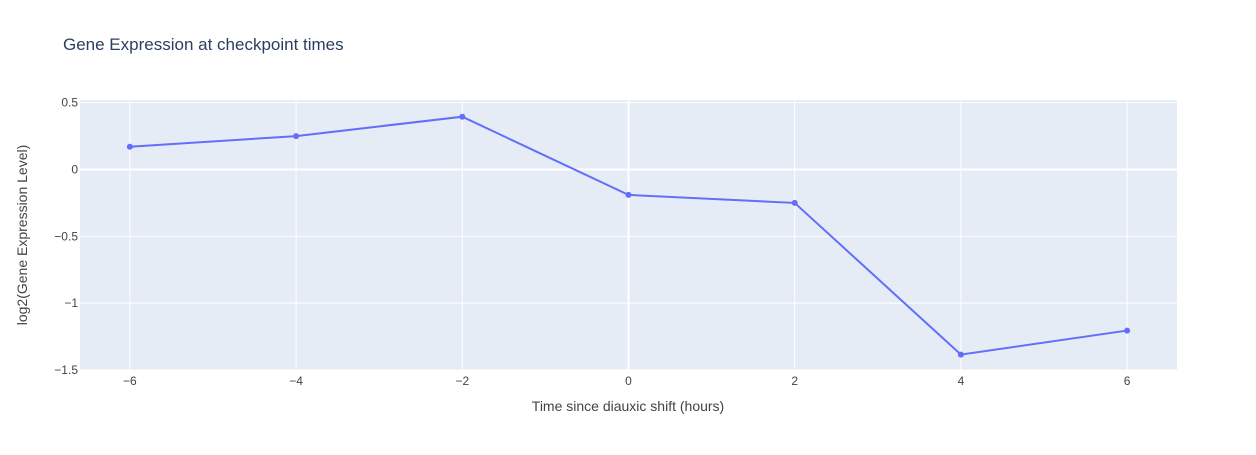 The image size is (1256, 455). I want to click on x-tick-label: 2, so click(794, 381).